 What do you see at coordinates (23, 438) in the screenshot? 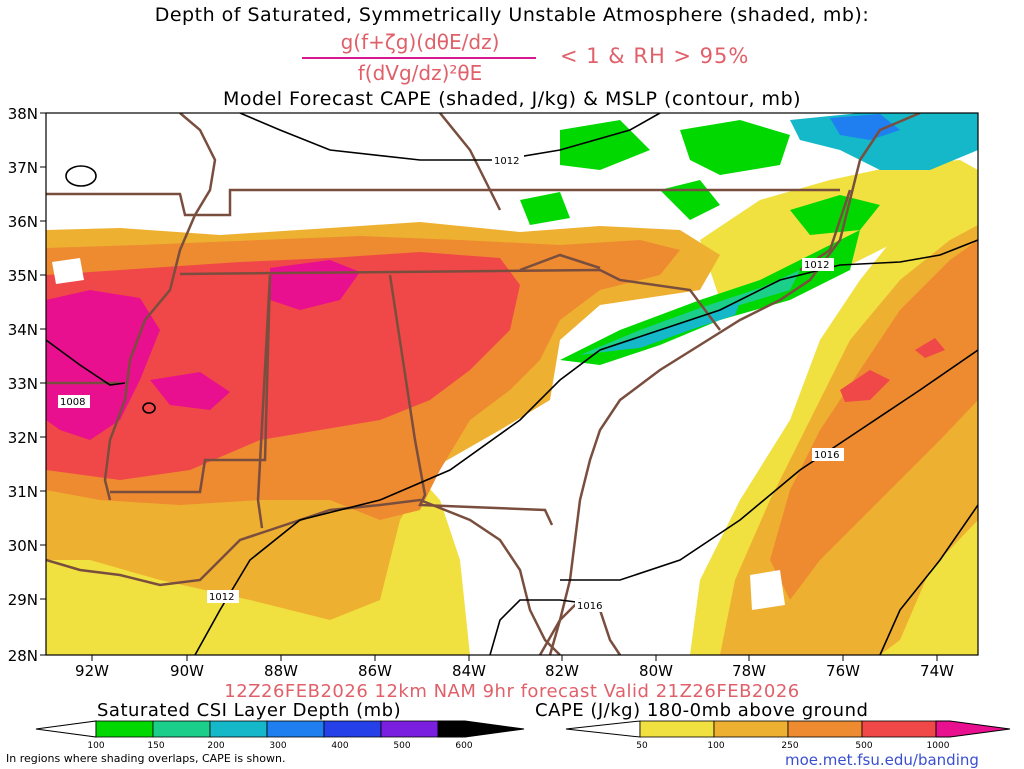
I see `lat-label: 32N` at bounding box center [23, 438].